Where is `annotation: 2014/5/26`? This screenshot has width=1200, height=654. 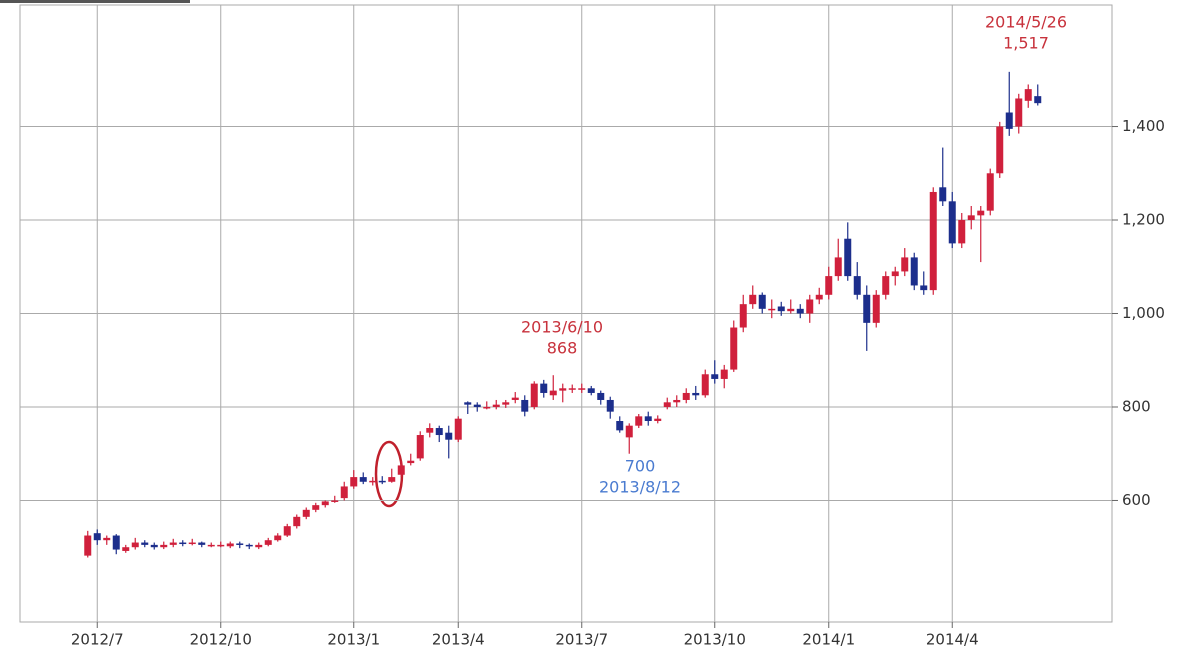 annotation: 2014/5/26 is located at coordinates (1026, 22).